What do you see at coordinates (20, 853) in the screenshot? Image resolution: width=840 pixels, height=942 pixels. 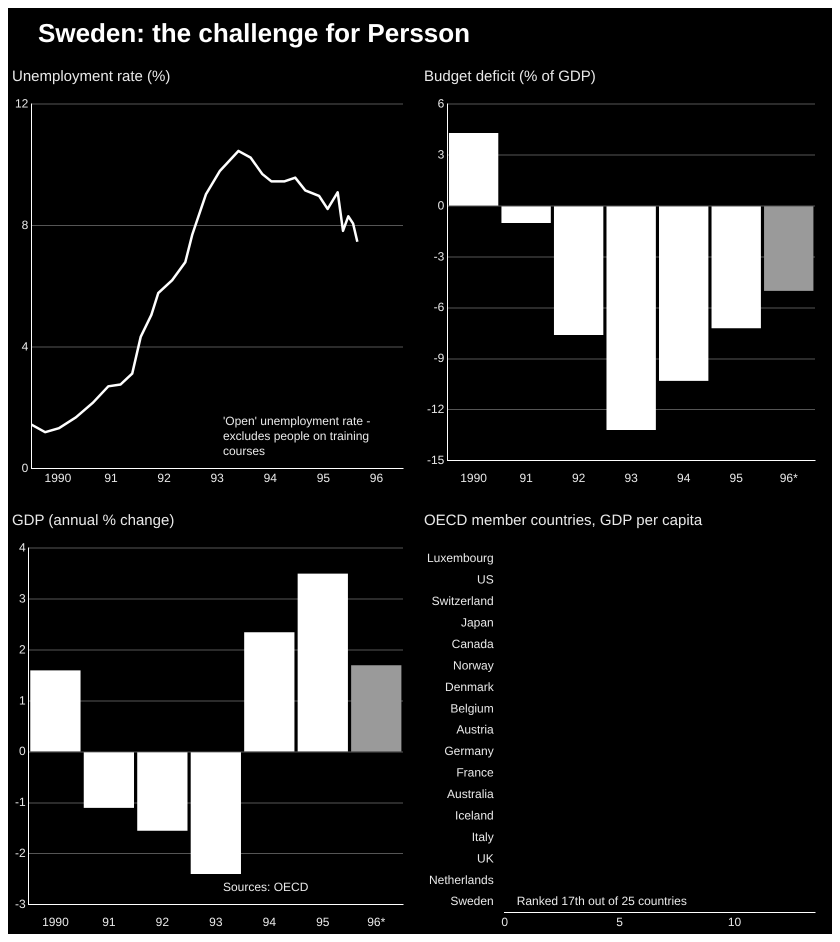 I see `y-tick-label: -2` at bounding box center [20, 853].